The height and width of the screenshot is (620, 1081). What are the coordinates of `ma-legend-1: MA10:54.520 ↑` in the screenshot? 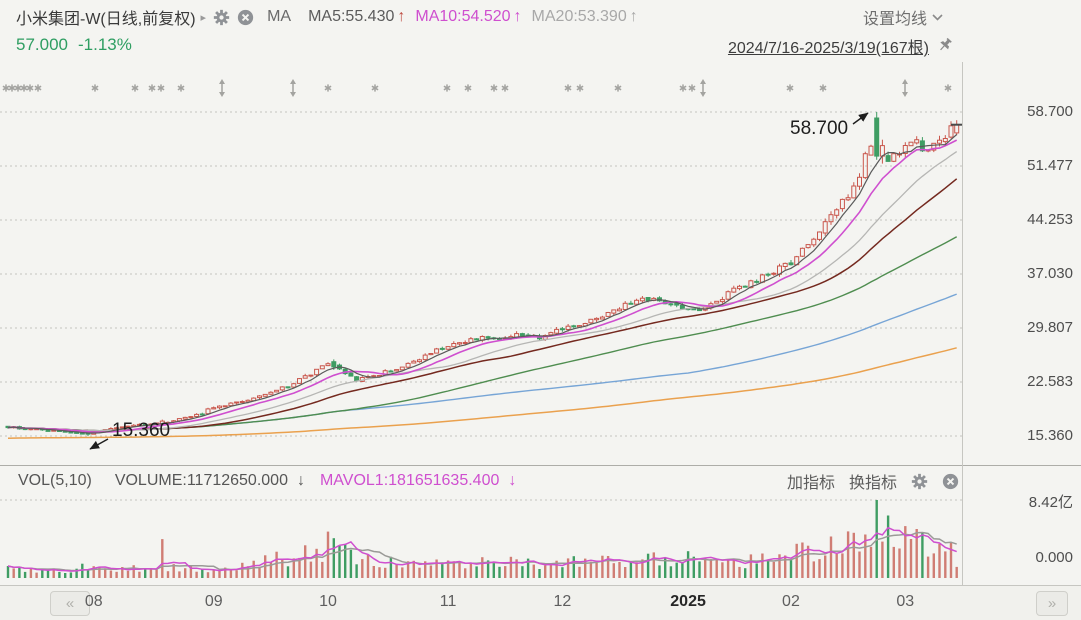 It's located at (468, 16).